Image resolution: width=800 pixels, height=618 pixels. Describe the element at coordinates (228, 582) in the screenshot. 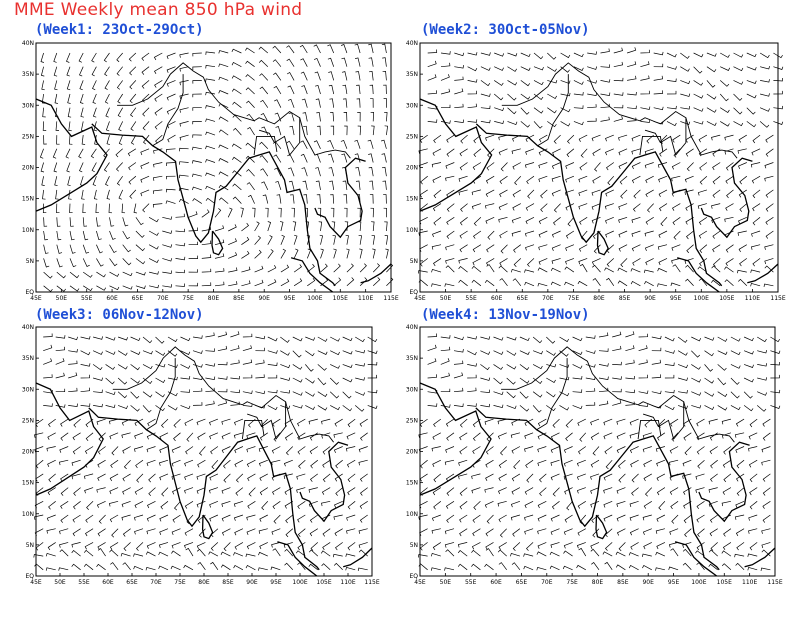

I see `lon-tick-label: 85E` at that location.